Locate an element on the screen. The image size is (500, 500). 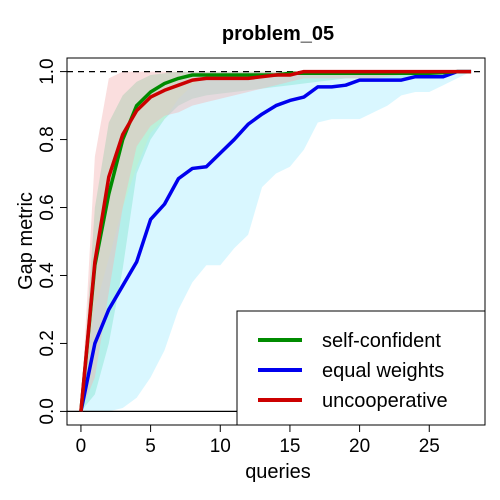
x-axis: 0 5 10 15 20 25 is located at coordinates (258, 441).